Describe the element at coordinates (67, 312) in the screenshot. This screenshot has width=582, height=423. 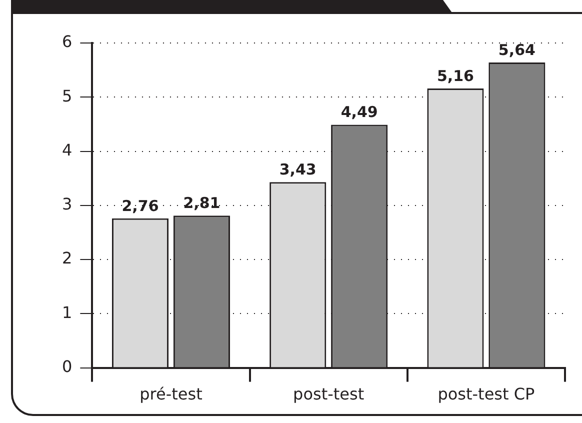
I see `y-tick-label: 1` at that location.